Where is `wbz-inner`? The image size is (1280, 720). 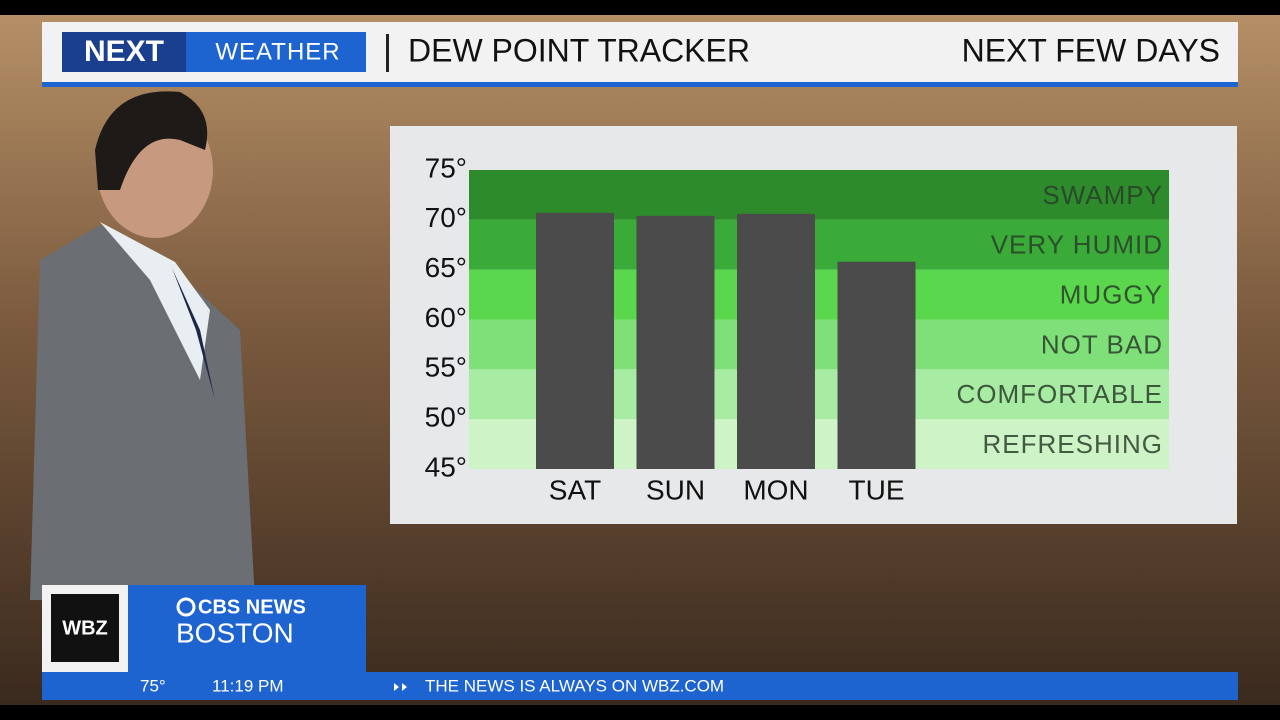 wbz-inner is located at coordinates (85, 628).